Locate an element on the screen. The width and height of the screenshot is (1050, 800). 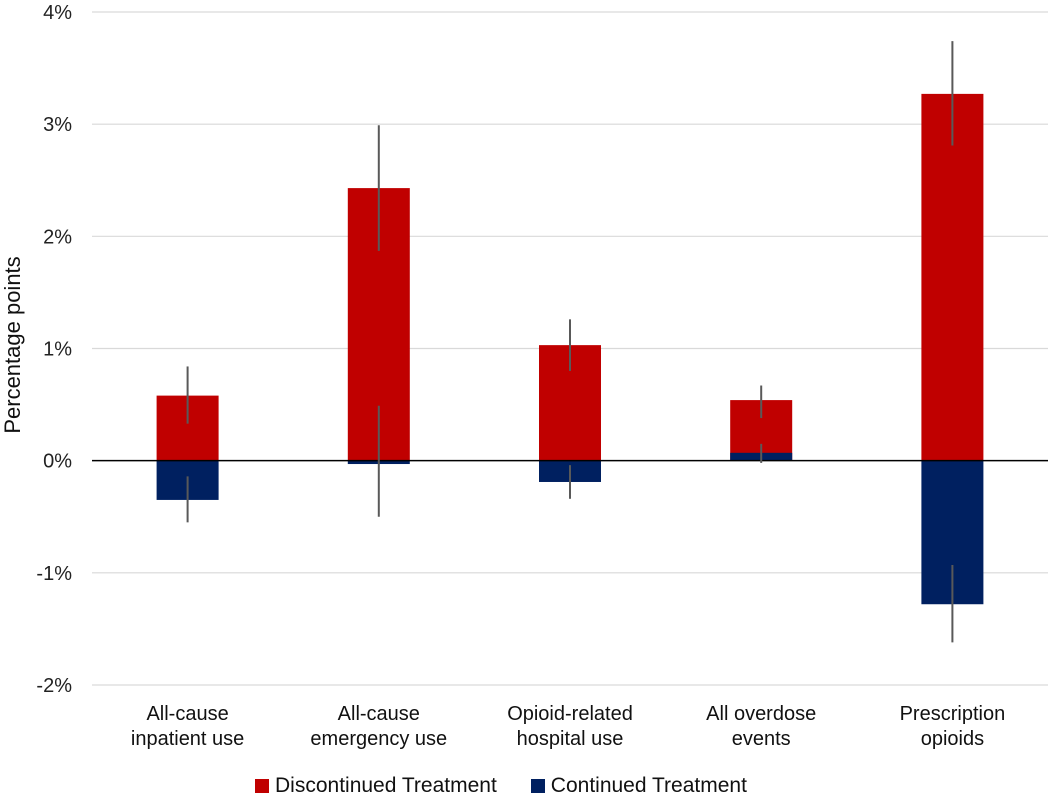
bar-discontinued is located at coordinates (952, 277).